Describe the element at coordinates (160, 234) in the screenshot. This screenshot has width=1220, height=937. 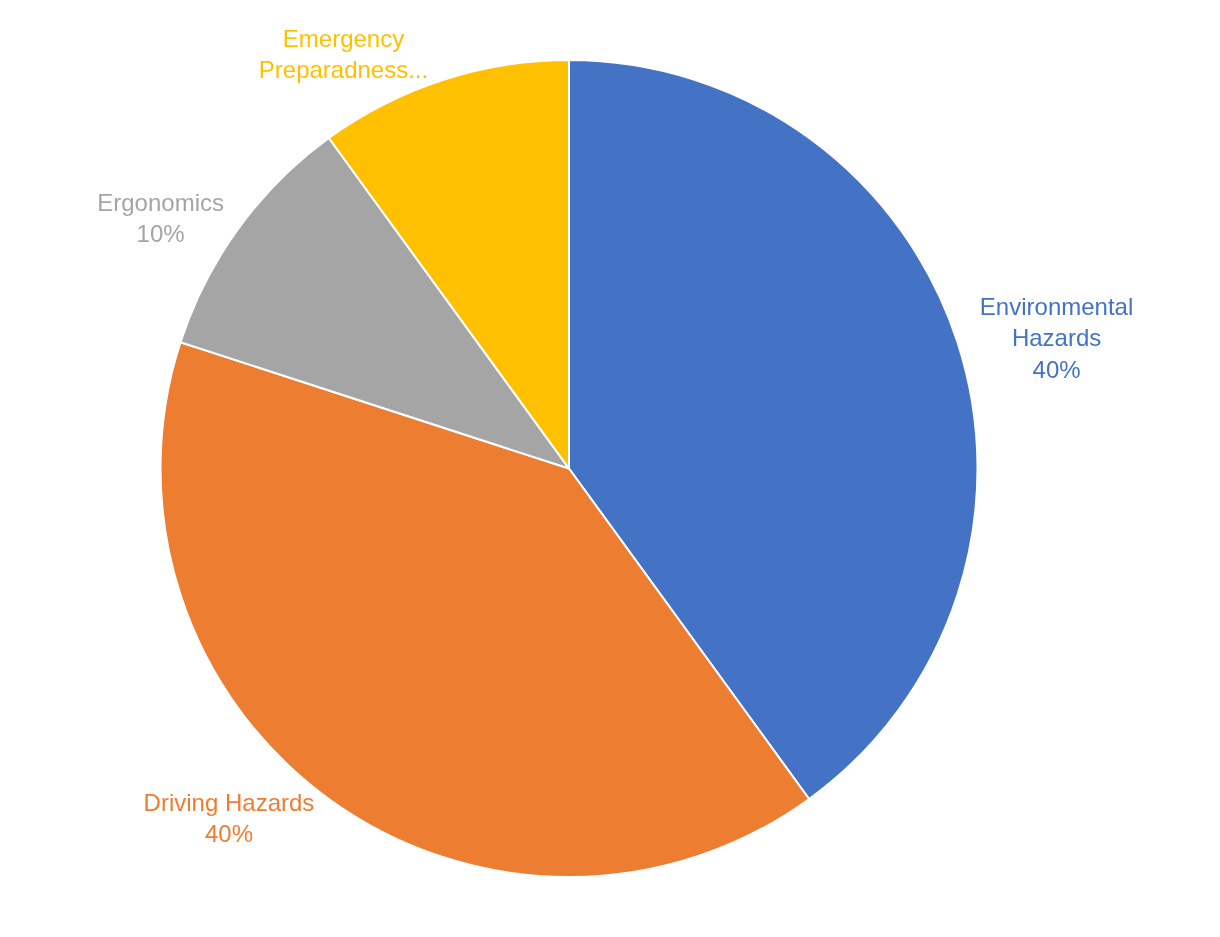
I see `data-label: 10%` at that location.